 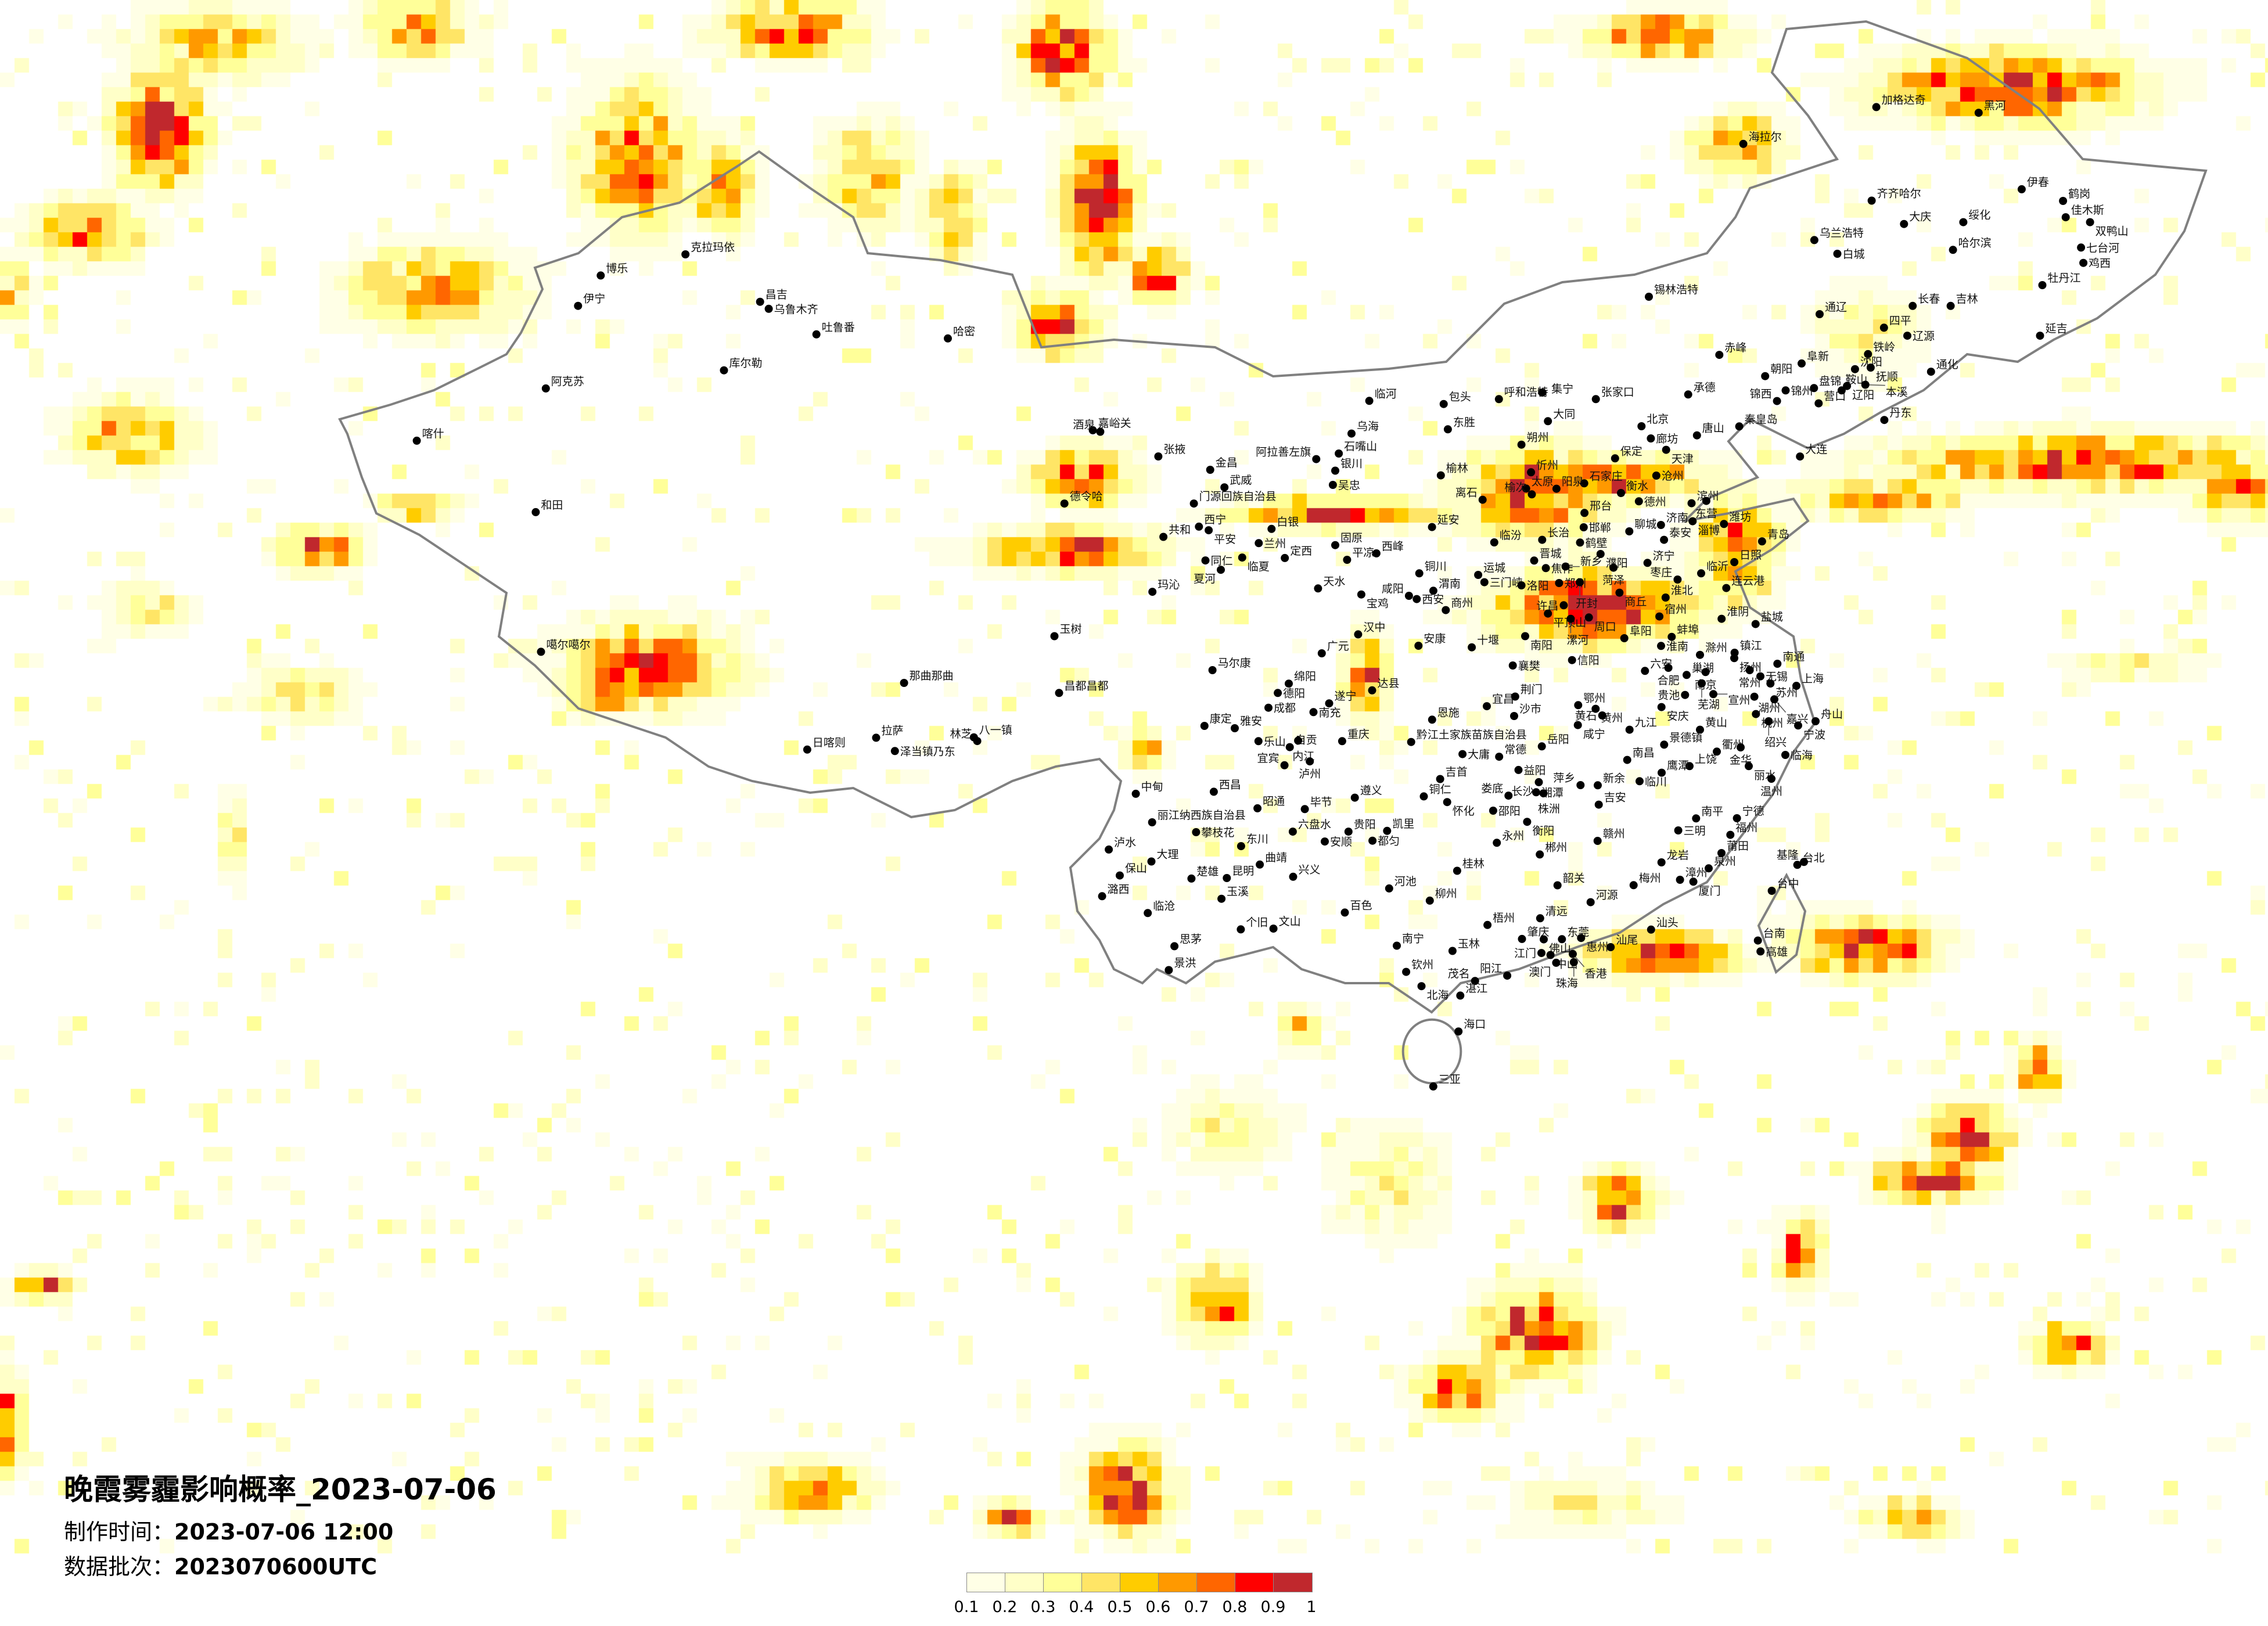 What do you see at coordinates (1746, 557) in the screenshot?
I see `city-marker: 日照` at bounding box center [1746, 557].